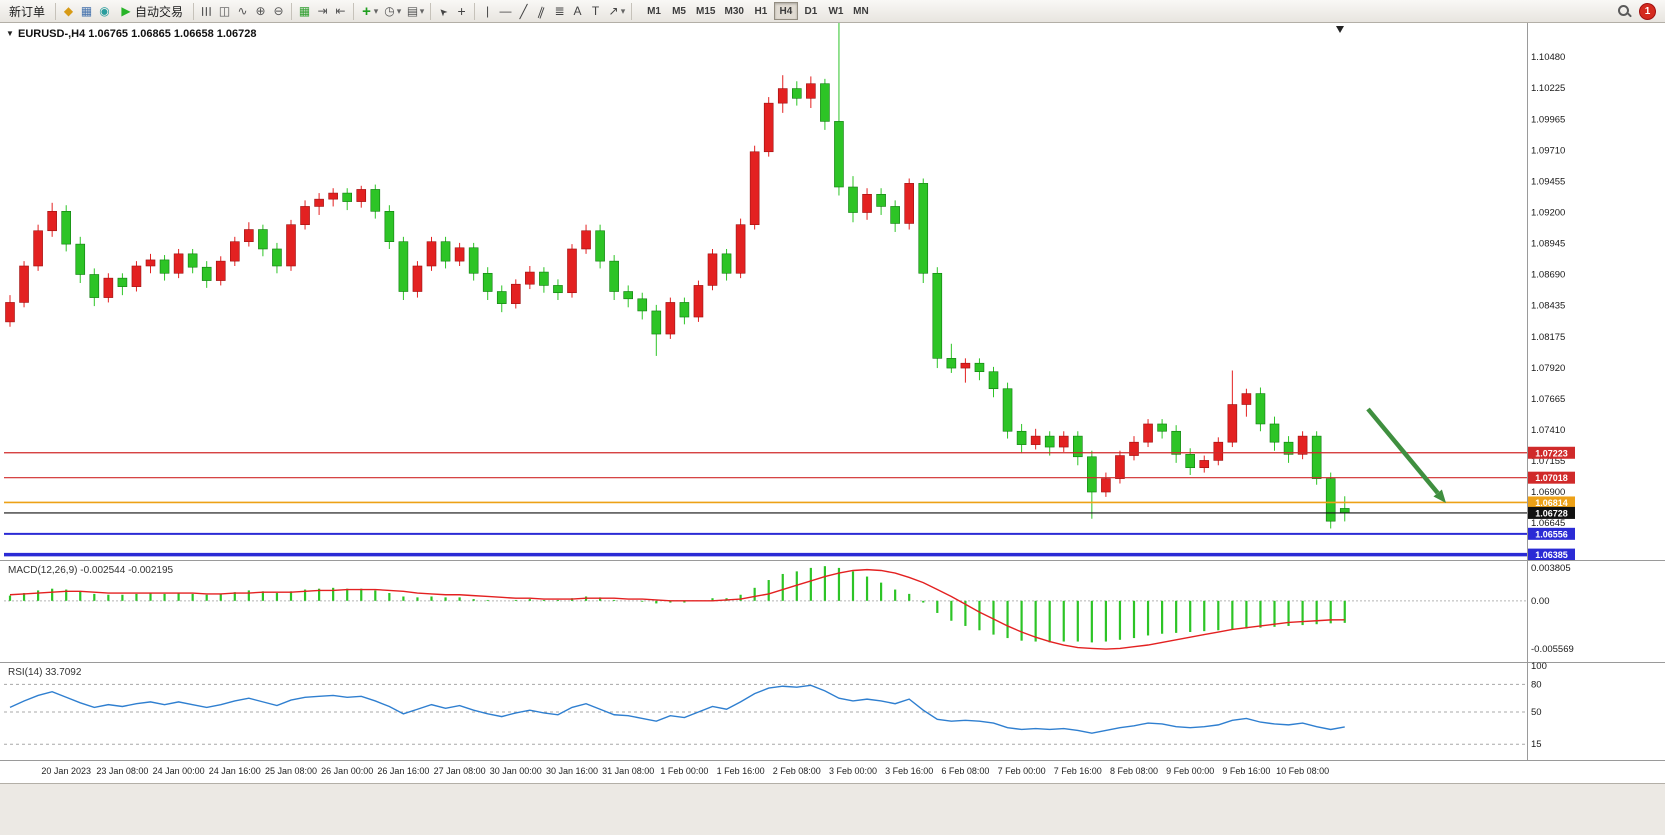 The height and width of the screenshot is (835, 1665). What do you see at coordinates (679, 11) in the screenshot?
I see `timeframe-m5: M5` at bounding box center [679, 11].